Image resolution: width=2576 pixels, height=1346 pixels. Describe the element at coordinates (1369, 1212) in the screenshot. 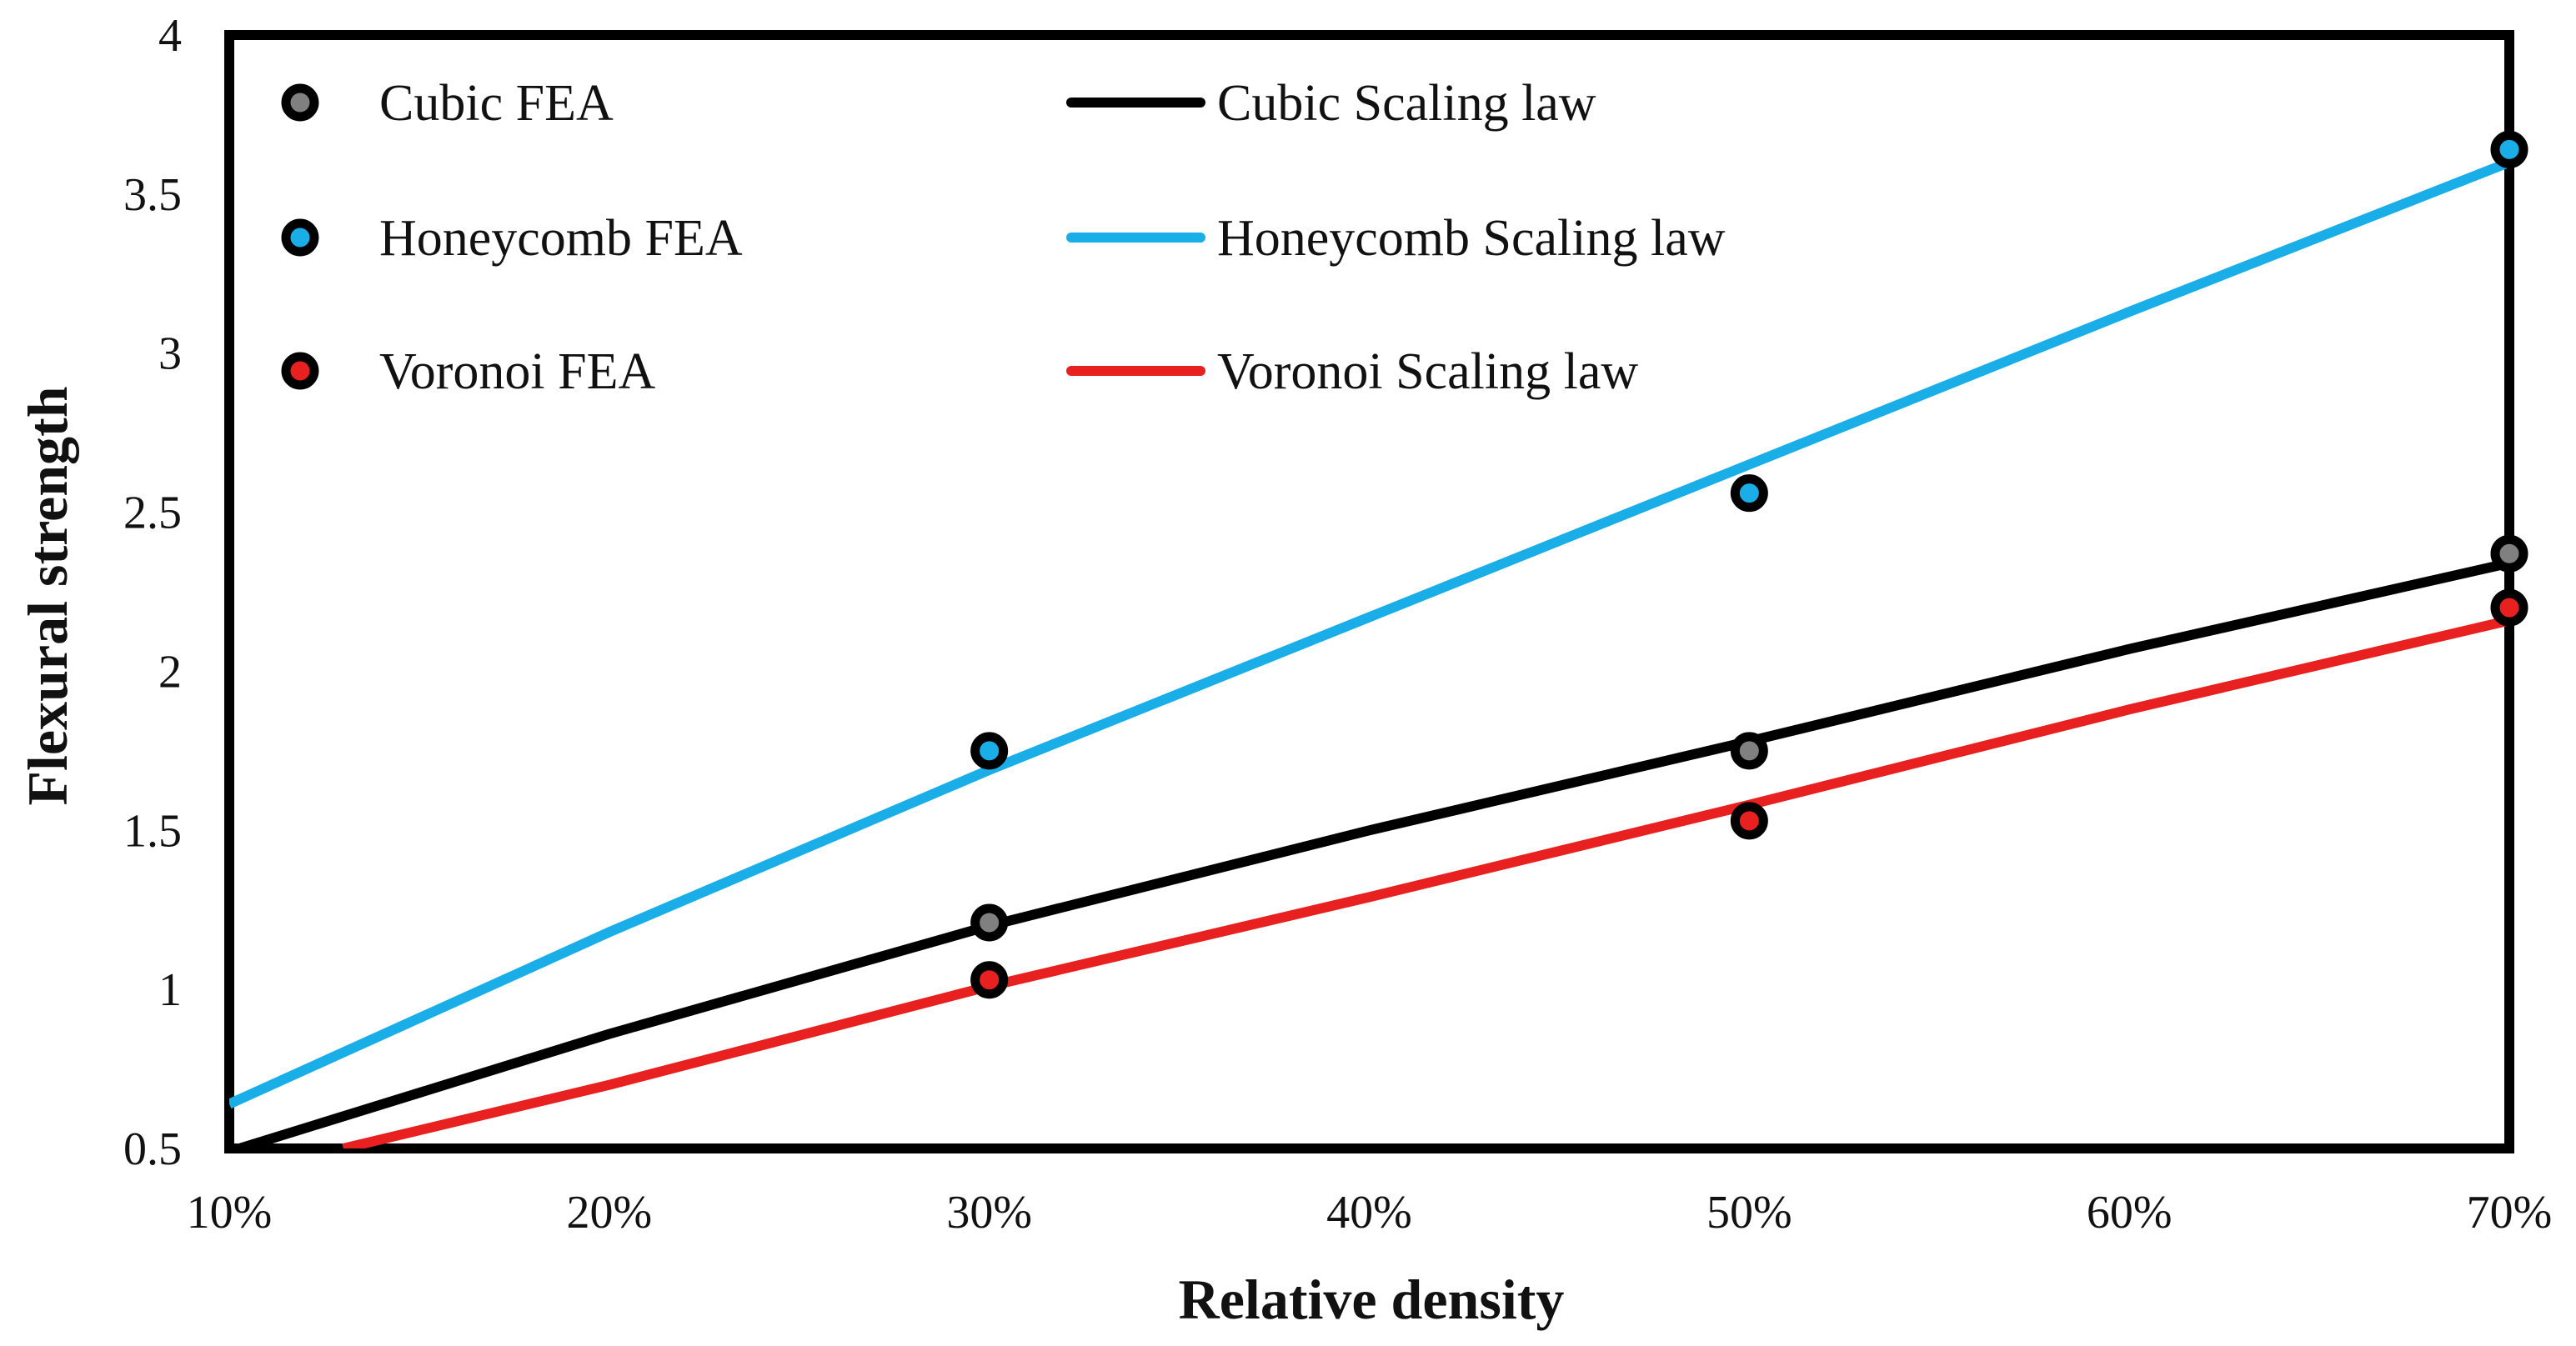

I see `x-tick-label: 40%` at that location.